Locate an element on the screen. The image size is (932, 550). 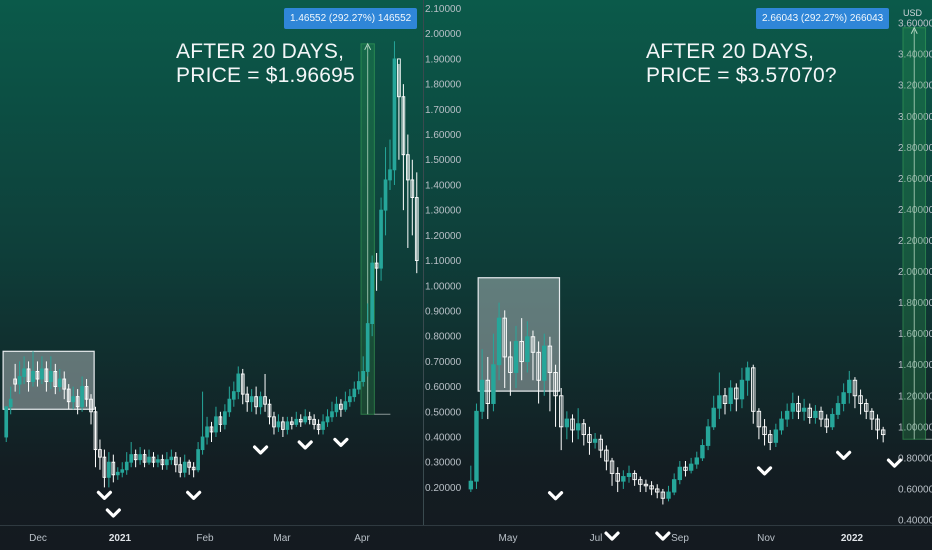
y-tick-label: 1.80000 is located at coordinates (443, 85).